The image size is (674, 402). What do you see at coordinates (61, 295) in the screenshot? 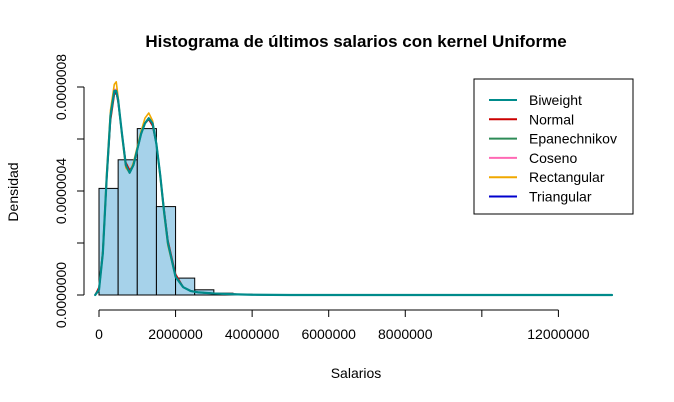
I see `y-tick-label-0: 0.0000000` at bounding box center [61, 295].